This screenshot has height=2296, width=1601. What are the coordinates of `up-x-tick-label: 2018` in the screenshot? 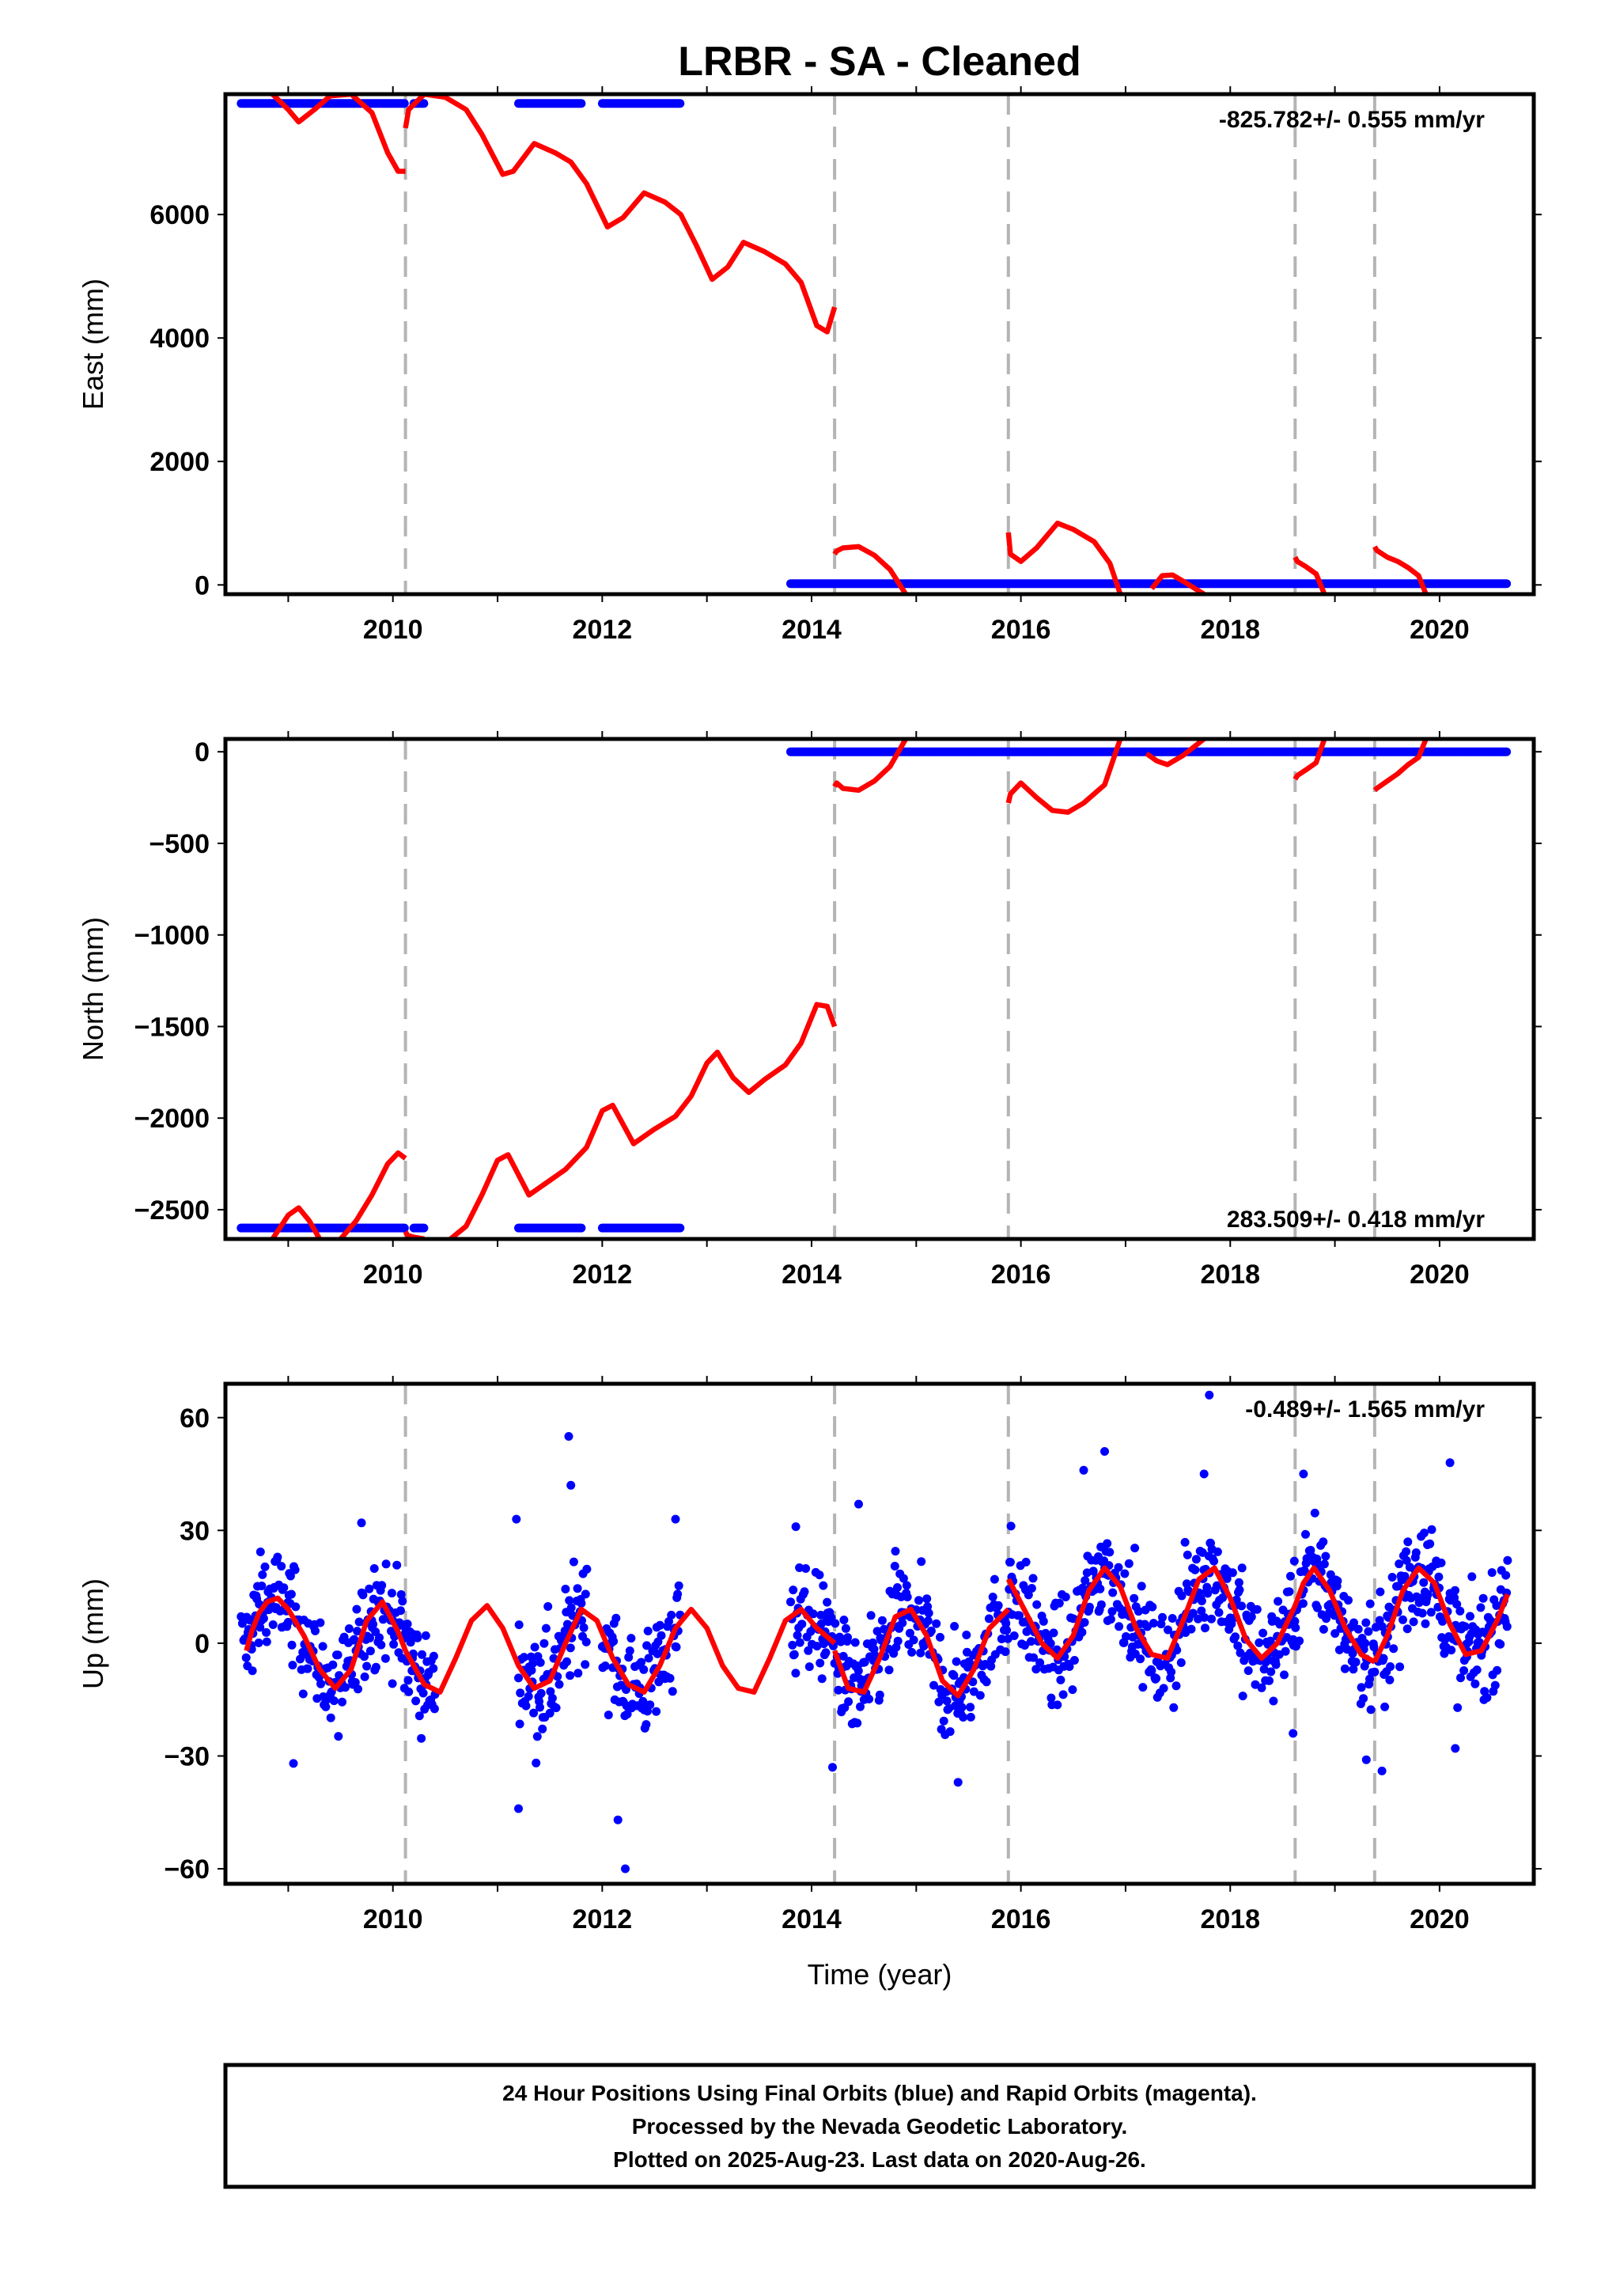 It's located at (1230, 1919).